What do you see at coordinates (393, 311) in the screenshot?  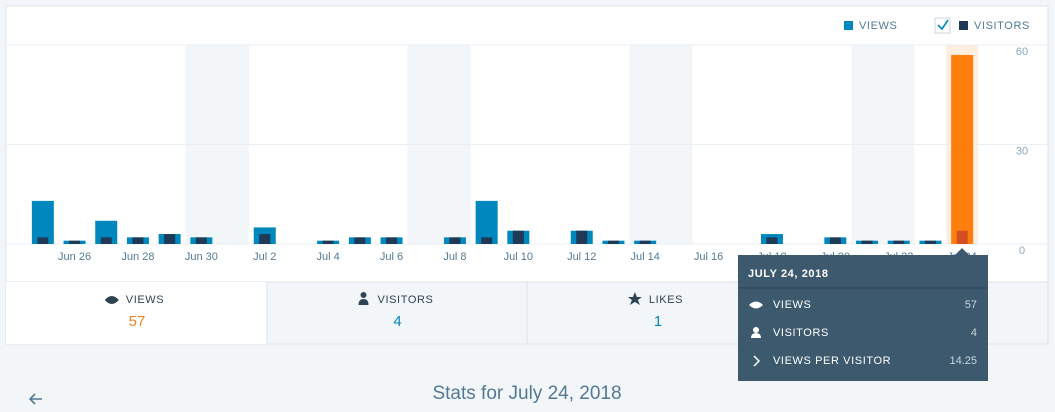 I see `tabs: VIEWS 57 VISITORS 4 LIKES 1` at bounding box center [393, 311].